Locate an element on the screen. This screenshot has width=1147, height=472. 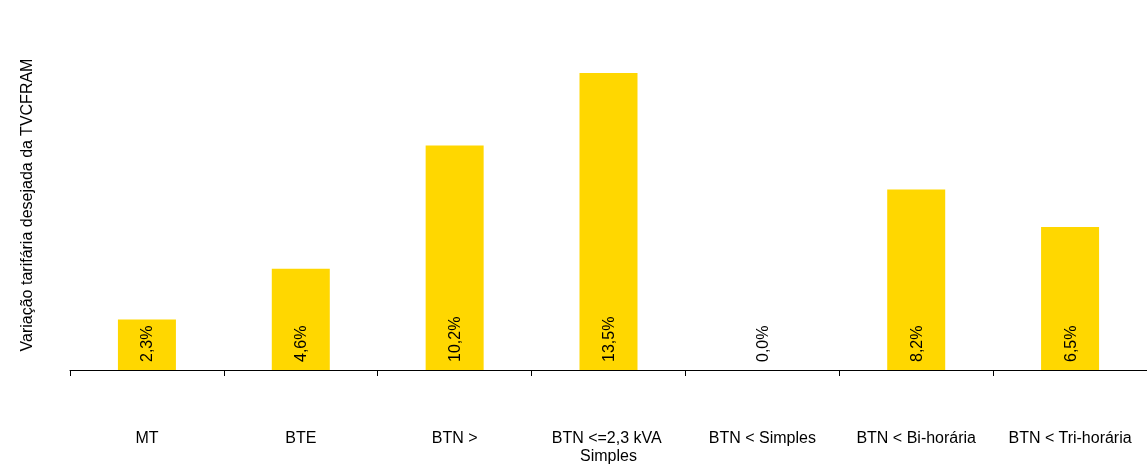
data-label: 6,5% is located at coordinates (1070, 343).